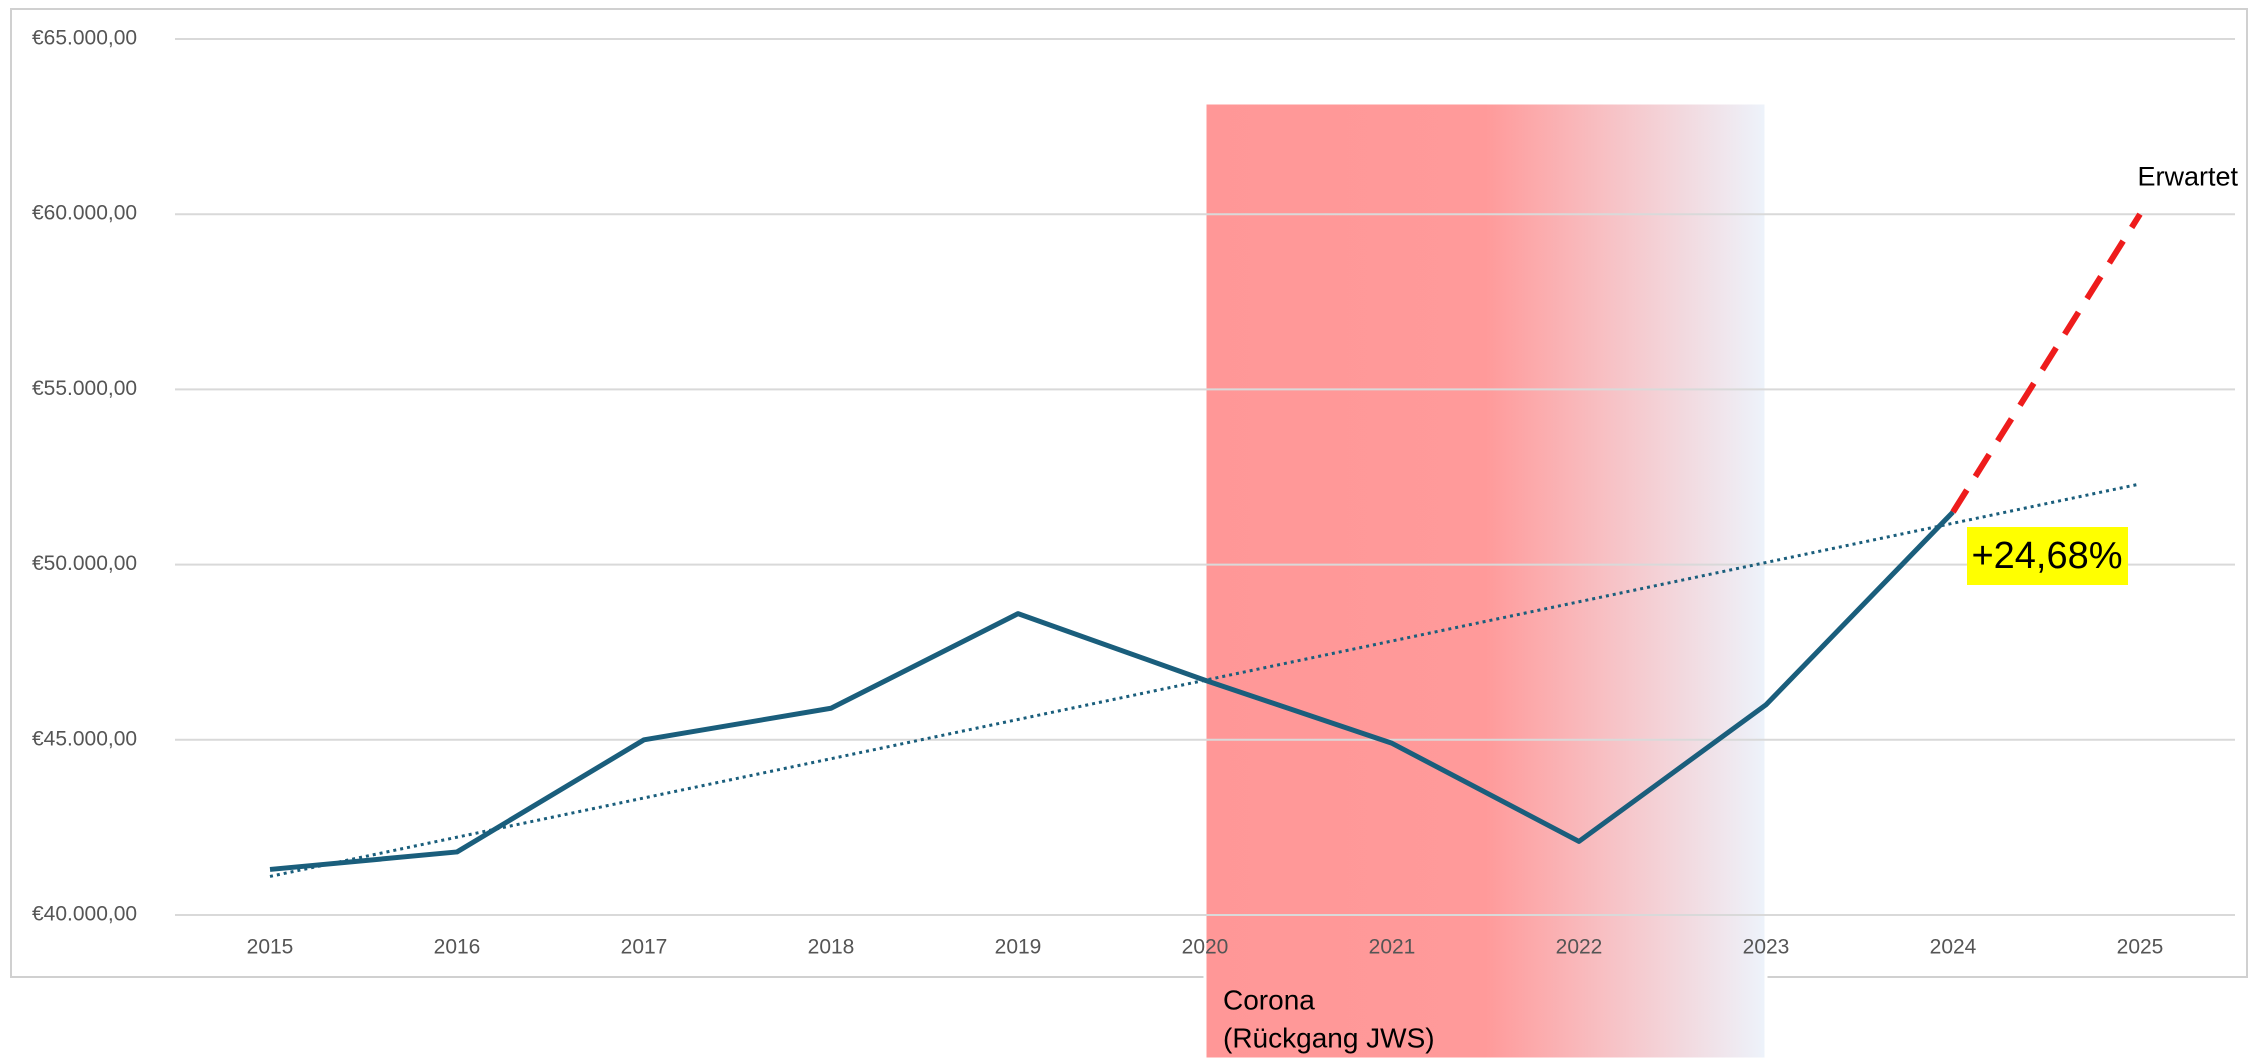 The height and width of the screenshot is (1059, 2249). Describe the element at coordinates (84, 914) in the screenshot. I see `y-tick-label: €40.000,00` at that location.